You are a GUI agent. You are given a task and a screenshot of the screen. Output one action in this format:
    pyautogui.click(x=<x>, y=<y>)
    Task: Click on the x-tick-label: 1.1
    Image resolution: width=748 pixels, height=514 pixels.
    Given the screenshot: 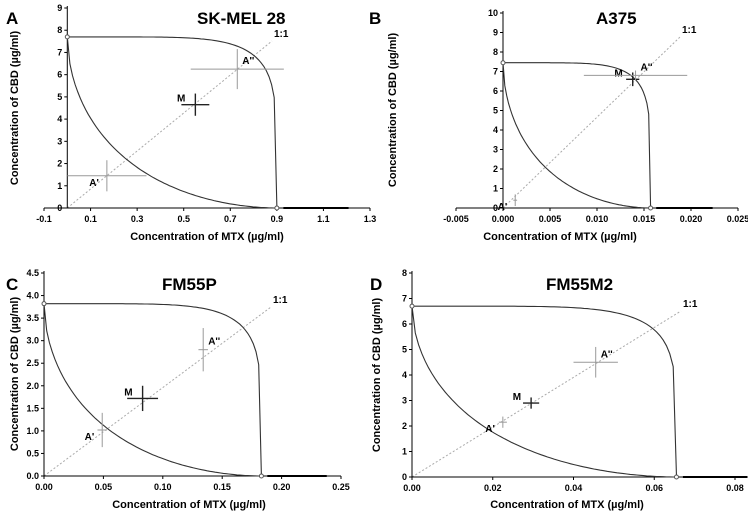 What is the action you would take?
    pyautogui.click(x=323, y=219)
    